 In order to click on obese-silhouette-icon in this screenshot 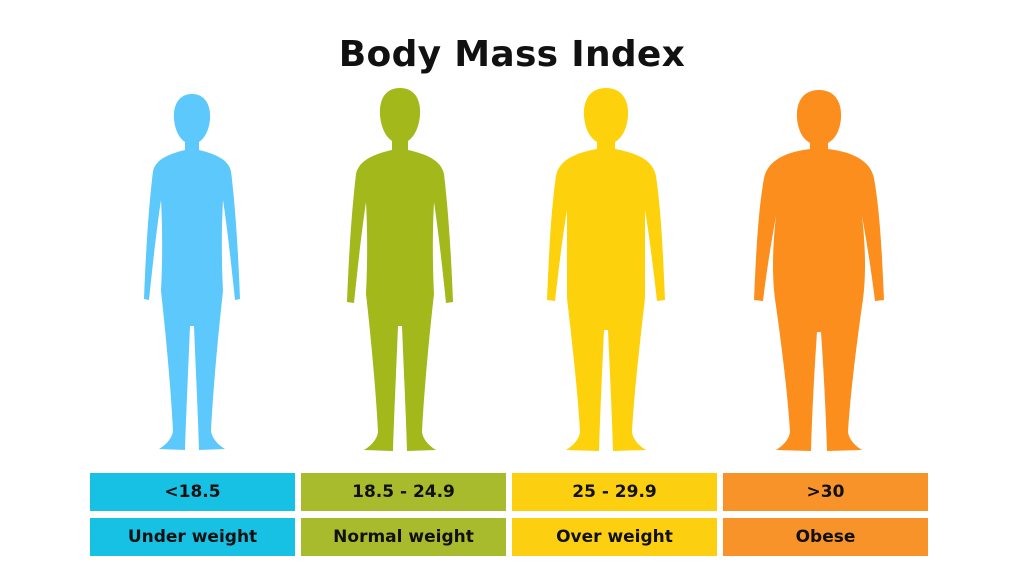, I will do `click(819, 270)`.